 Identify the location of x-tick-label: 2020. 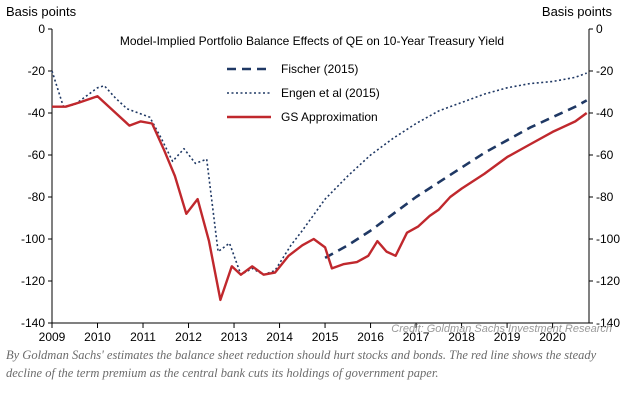
(552, 337).